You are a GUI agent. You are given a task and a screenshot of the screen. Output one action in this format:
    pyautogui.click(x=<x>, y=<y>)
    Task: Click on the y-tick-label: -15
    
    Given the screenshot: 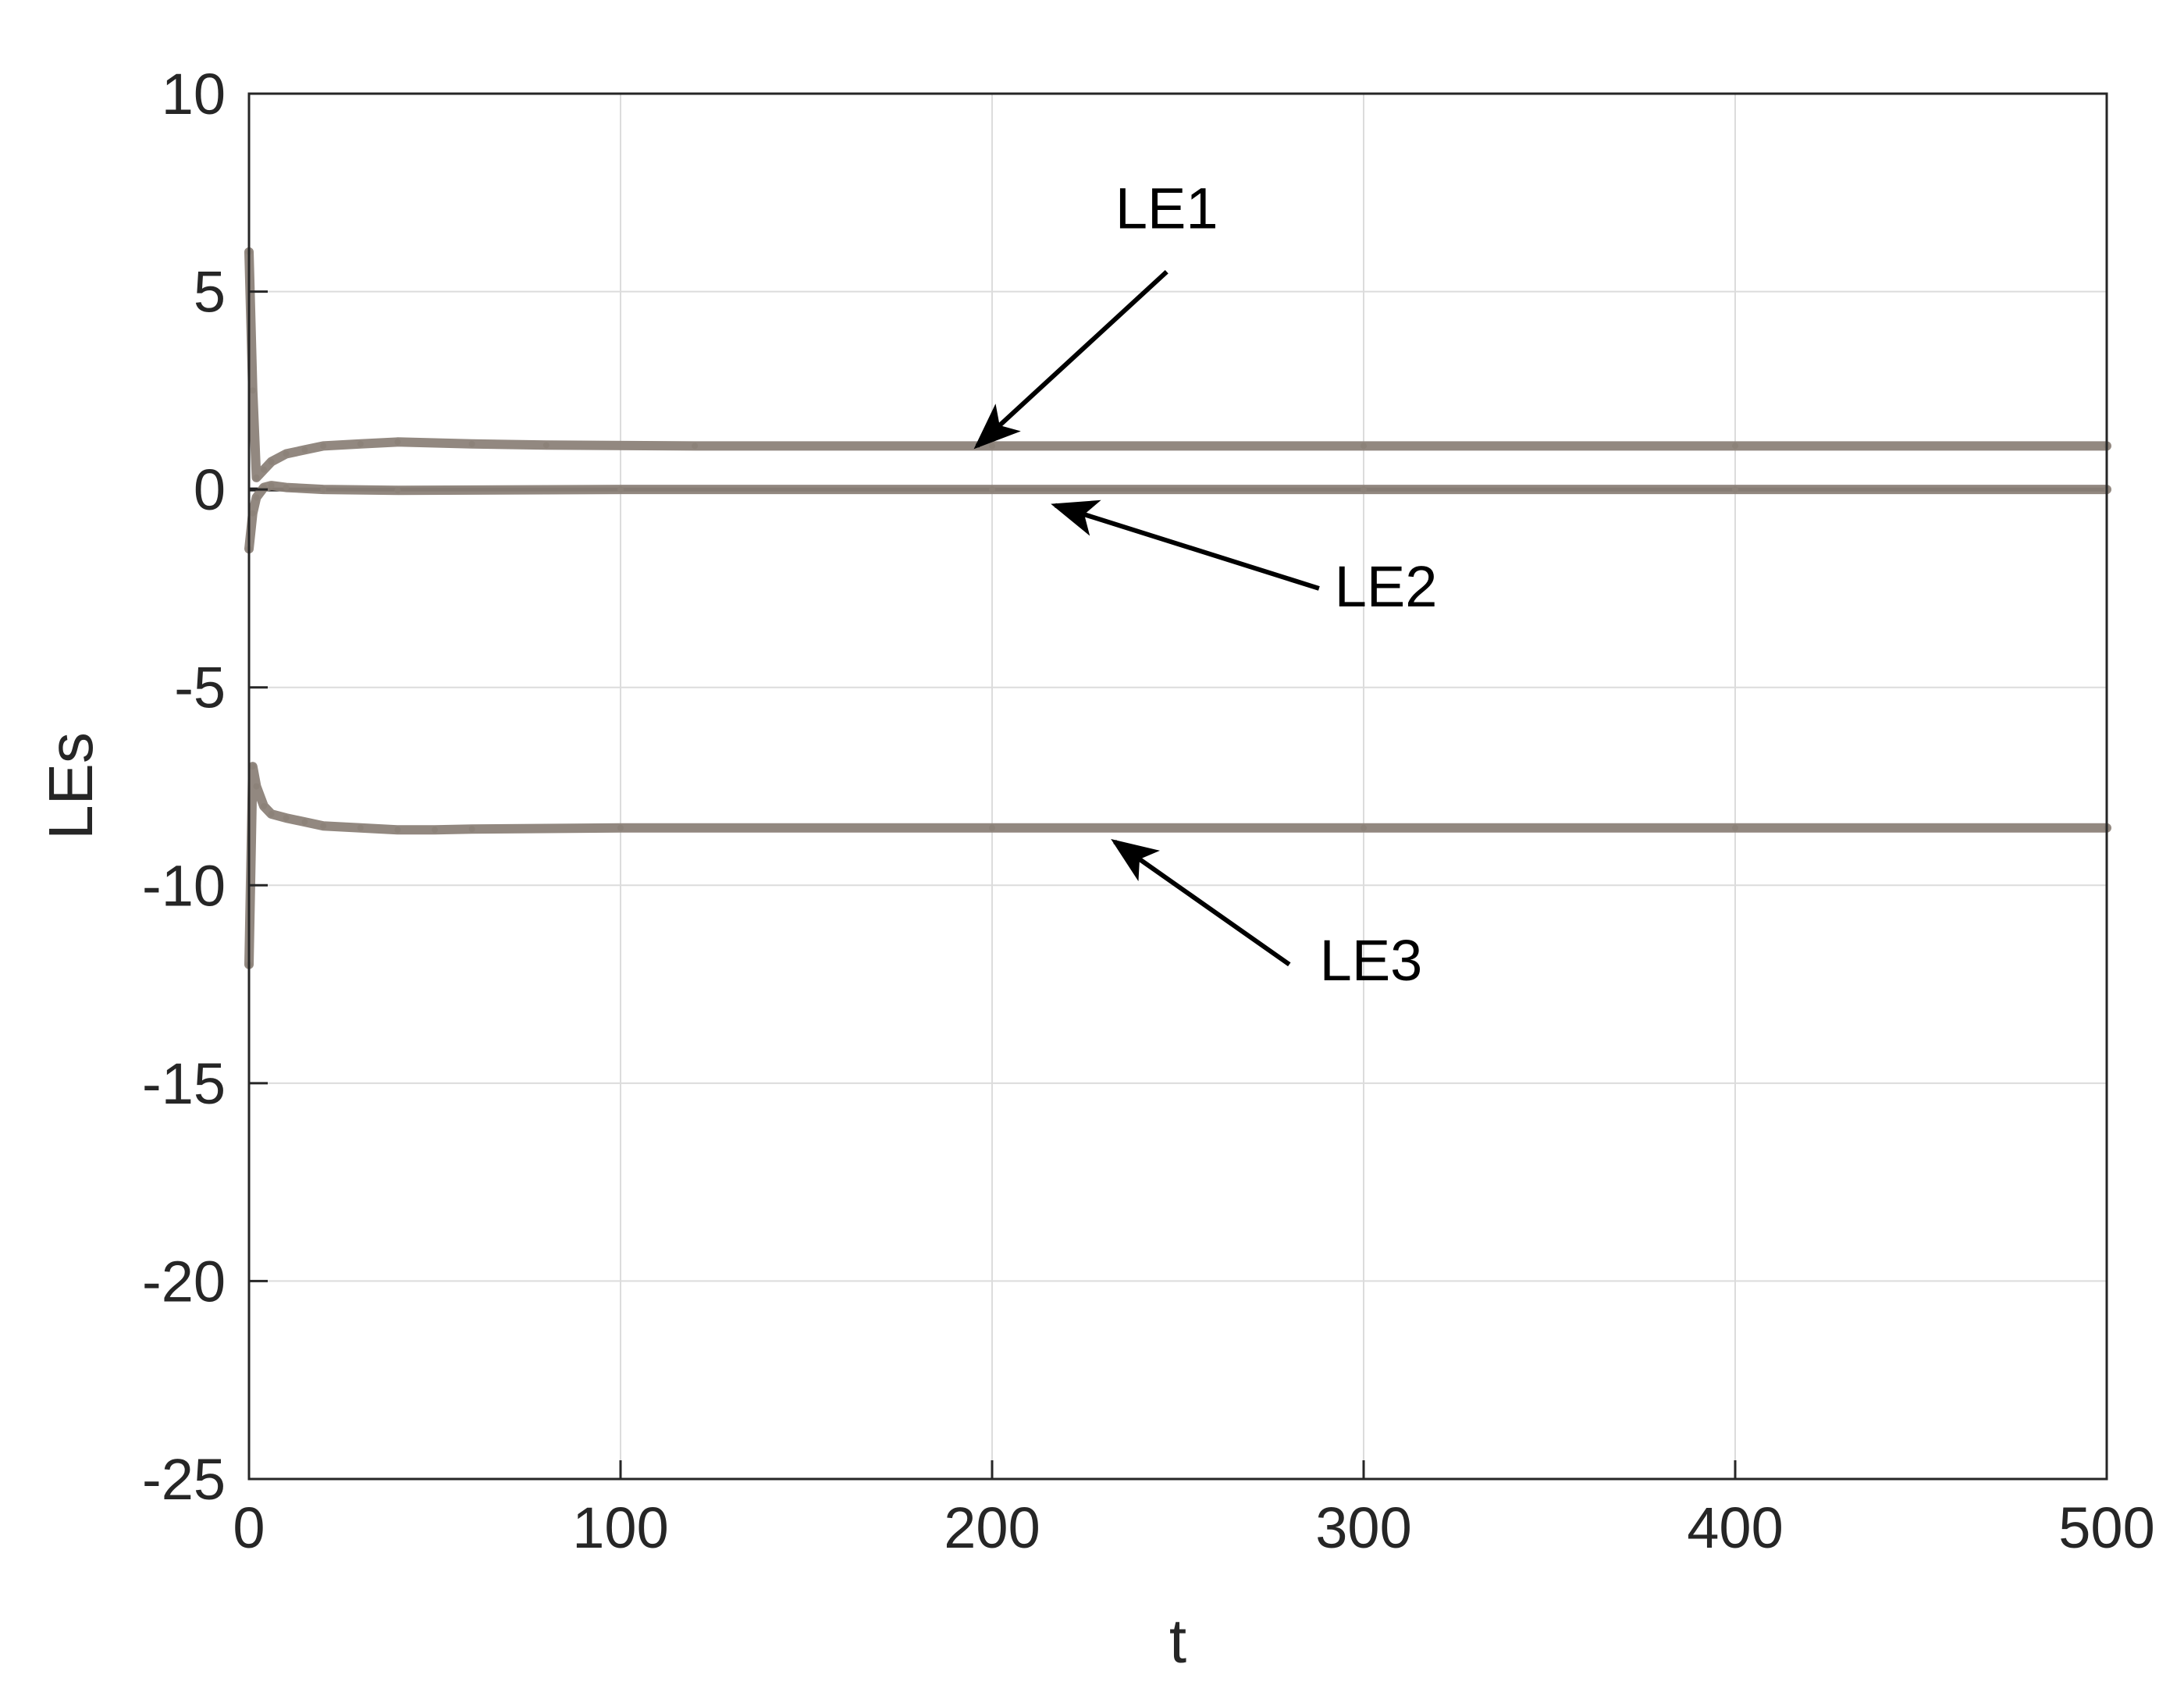 What is the action you would take?
    pyautogui.click(x=184, y=1083)
    